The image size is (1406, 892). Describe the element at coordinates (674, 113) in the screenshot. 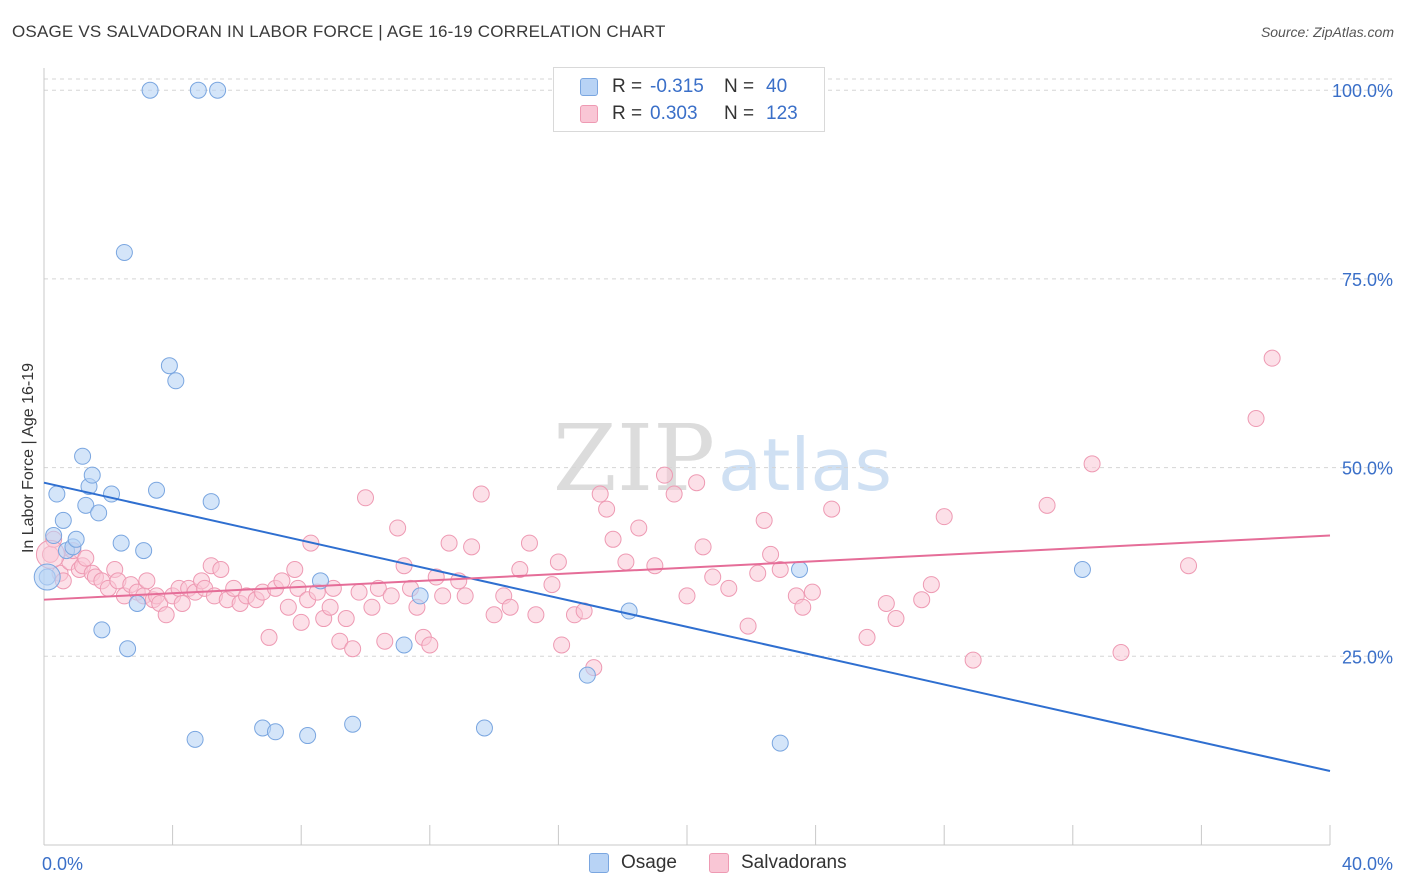

I see `r-value: 0.303` at that location.